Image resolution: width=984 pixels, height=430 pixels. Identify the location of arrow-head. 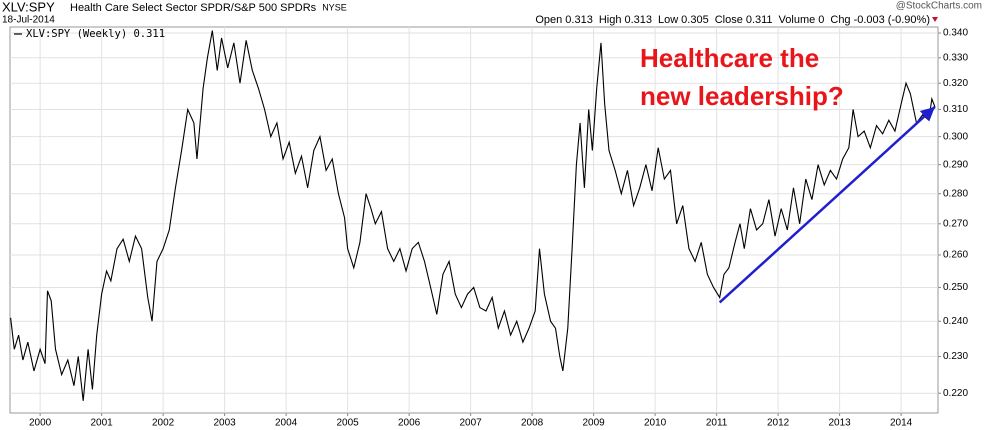
(927, 114).